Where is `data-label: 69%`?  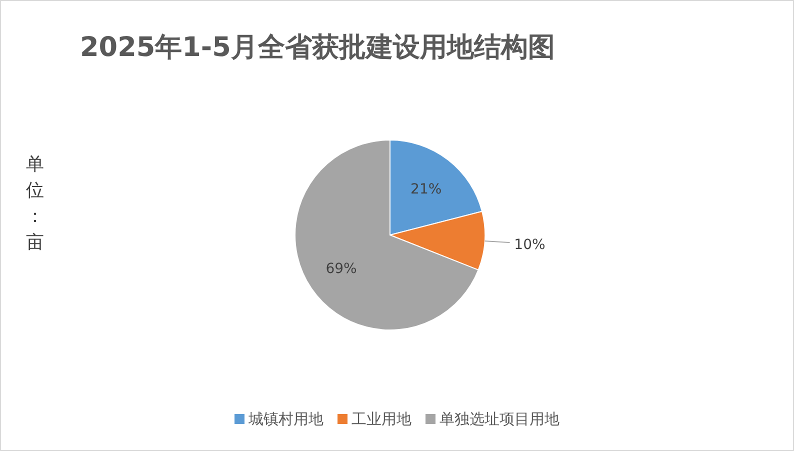
data-label: 69% is located at coordinates (341, 269).